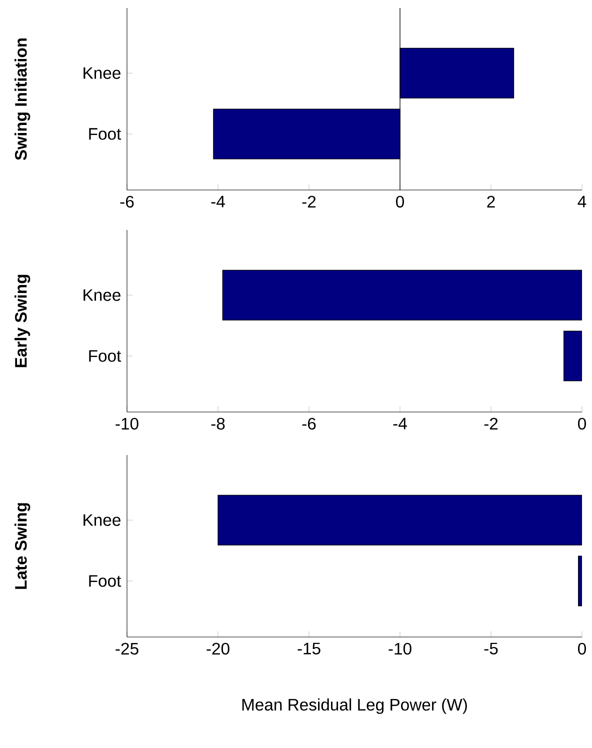  I want to click on x-tick-label: -8, so click(218, 424).